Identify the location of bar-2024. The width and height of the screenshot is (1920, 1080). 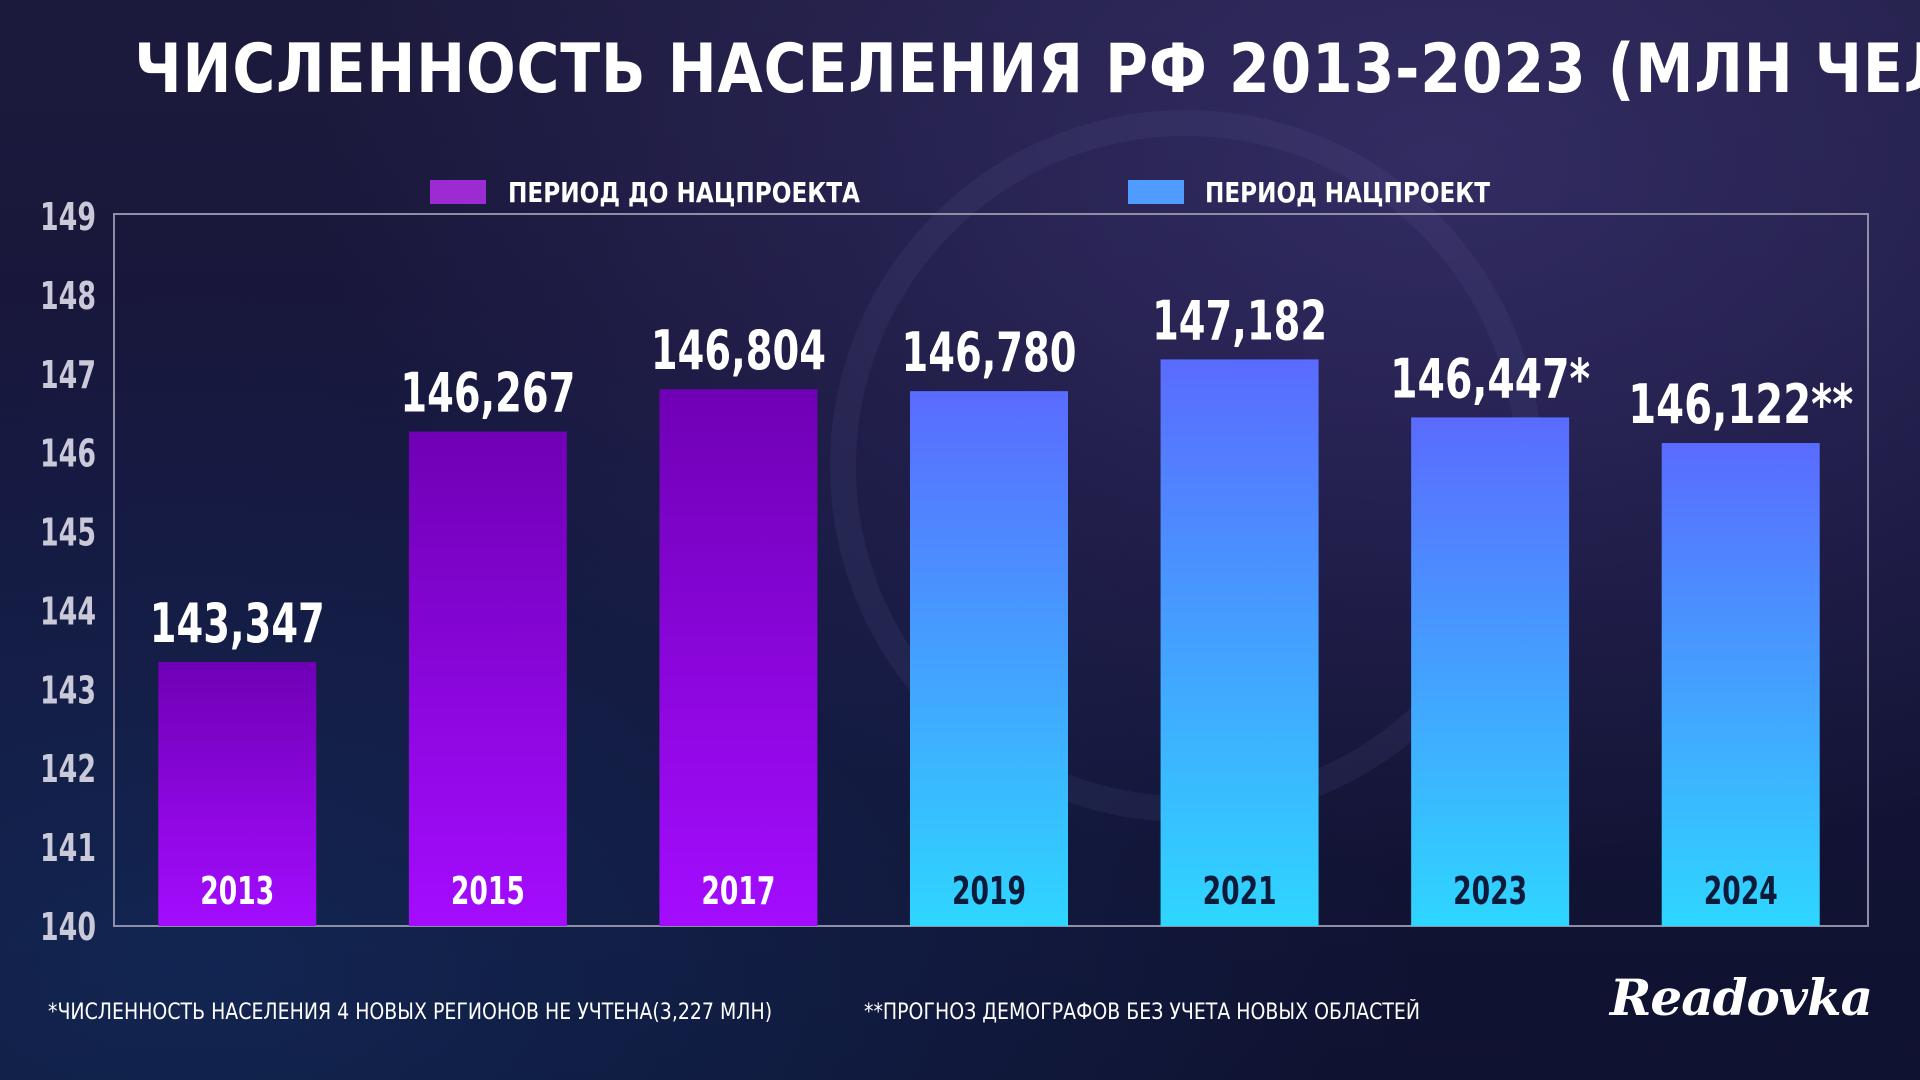
(1740, 684).